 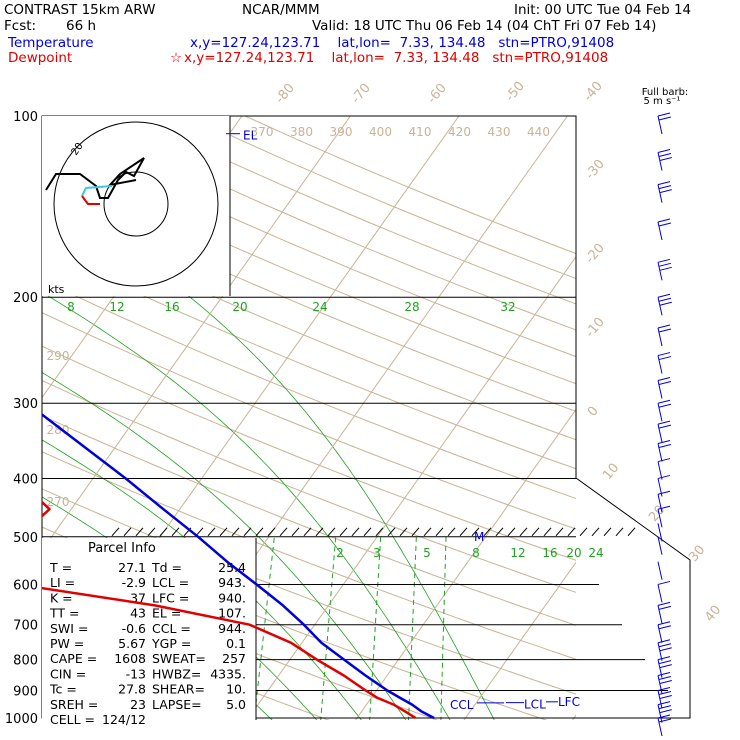 What do you see at coordinates (595, 254) in the screenshot?
I see `skewed-temperature-label: -20` at bounding box center [595, 254].